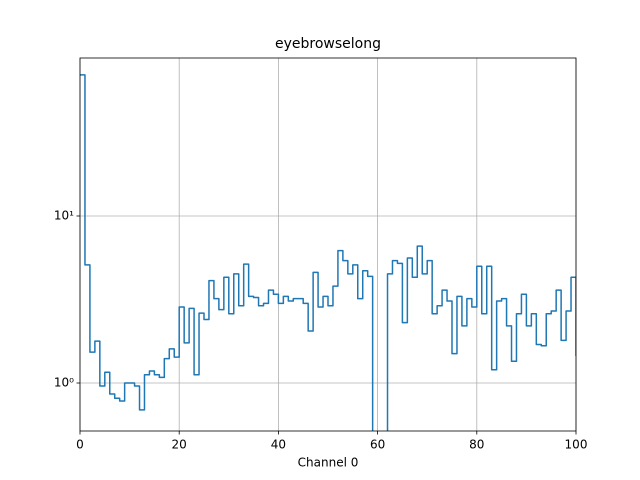  Describe the element at coordinates (328, 463) in the screenshot. I see `x-axis-label: Channel 0` at that location.